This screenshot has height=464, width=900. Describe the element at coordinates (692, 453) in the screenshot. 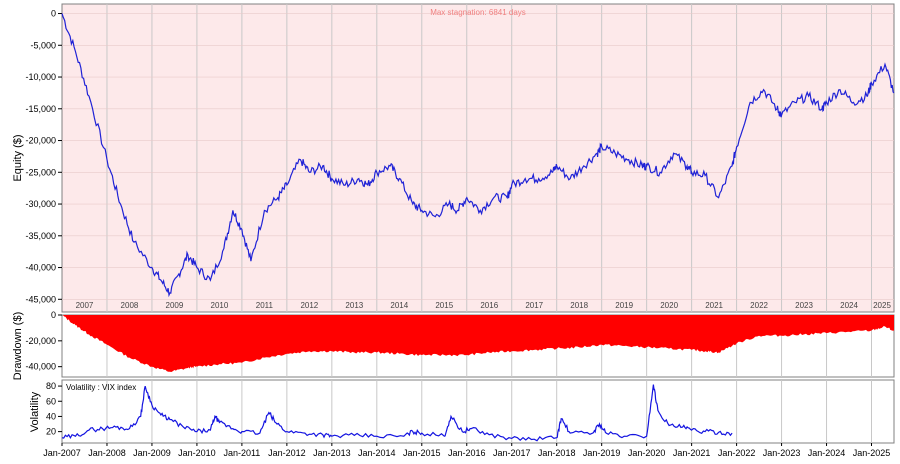

I see `x-tick-label: Jan-2021` at that location.